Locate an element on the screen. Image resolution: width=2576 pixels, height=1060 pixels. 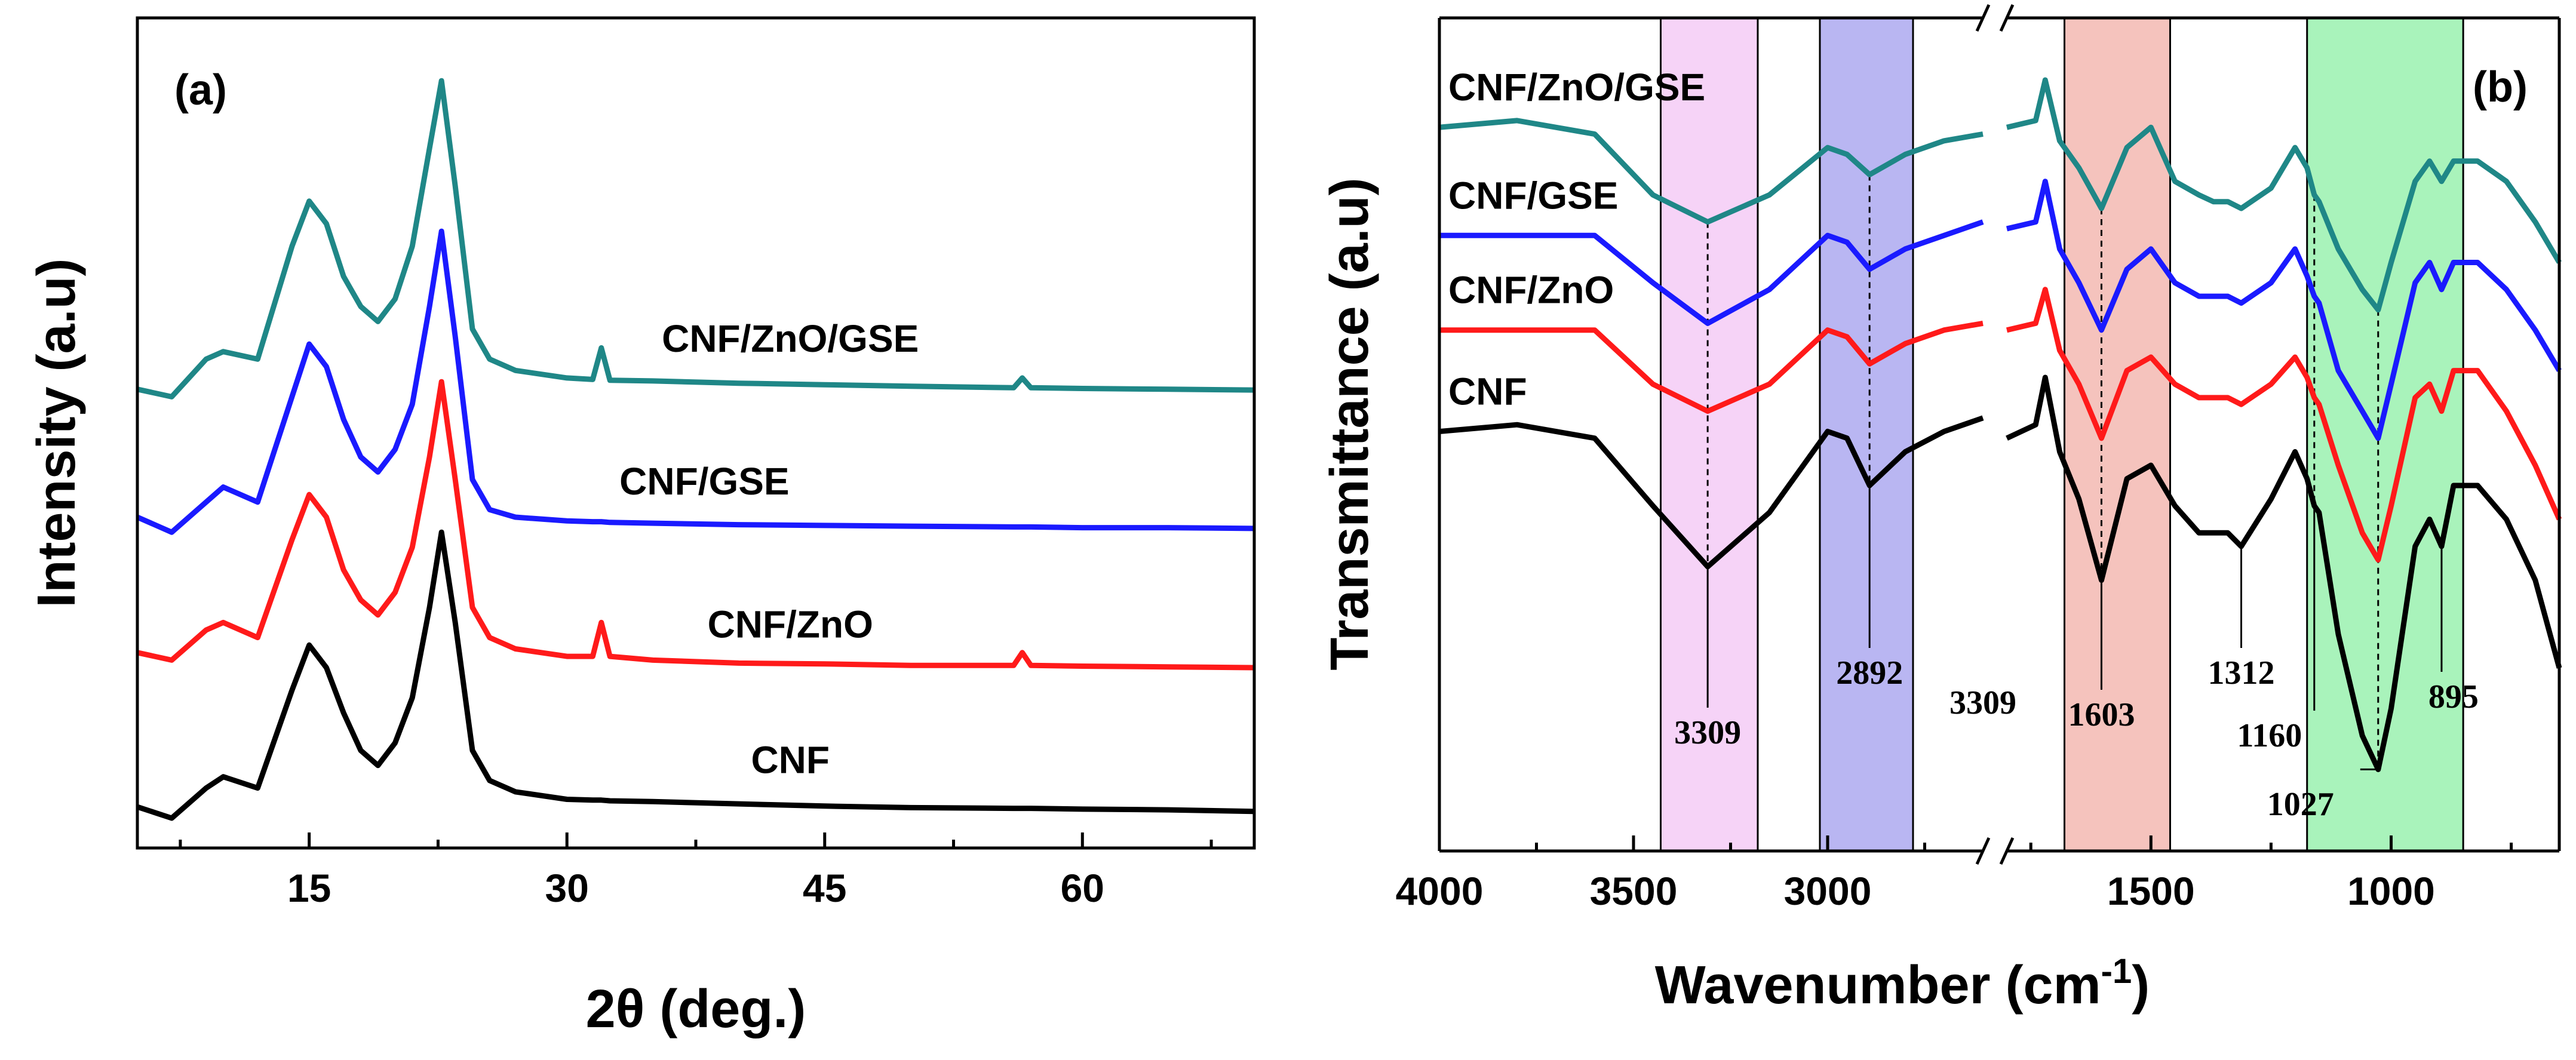
peak-label-3309: 3309 is located at coordinates (1708, 732).